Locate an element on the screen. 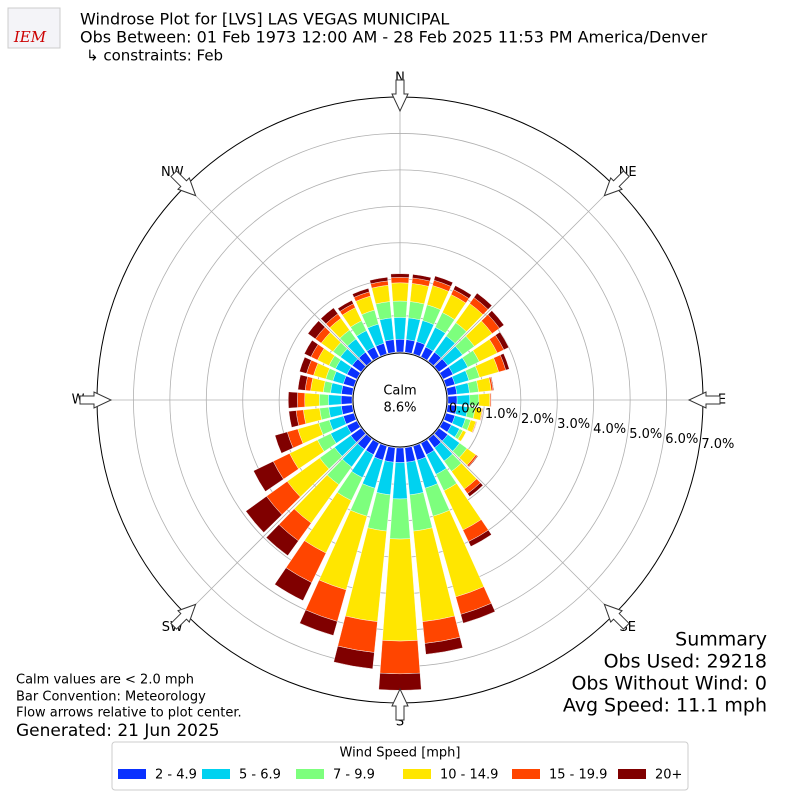 Image resolution: width=800 pixels, height=800 pixels. note: Calm values are < 2.0 mph is located at coordinates (105, 680).